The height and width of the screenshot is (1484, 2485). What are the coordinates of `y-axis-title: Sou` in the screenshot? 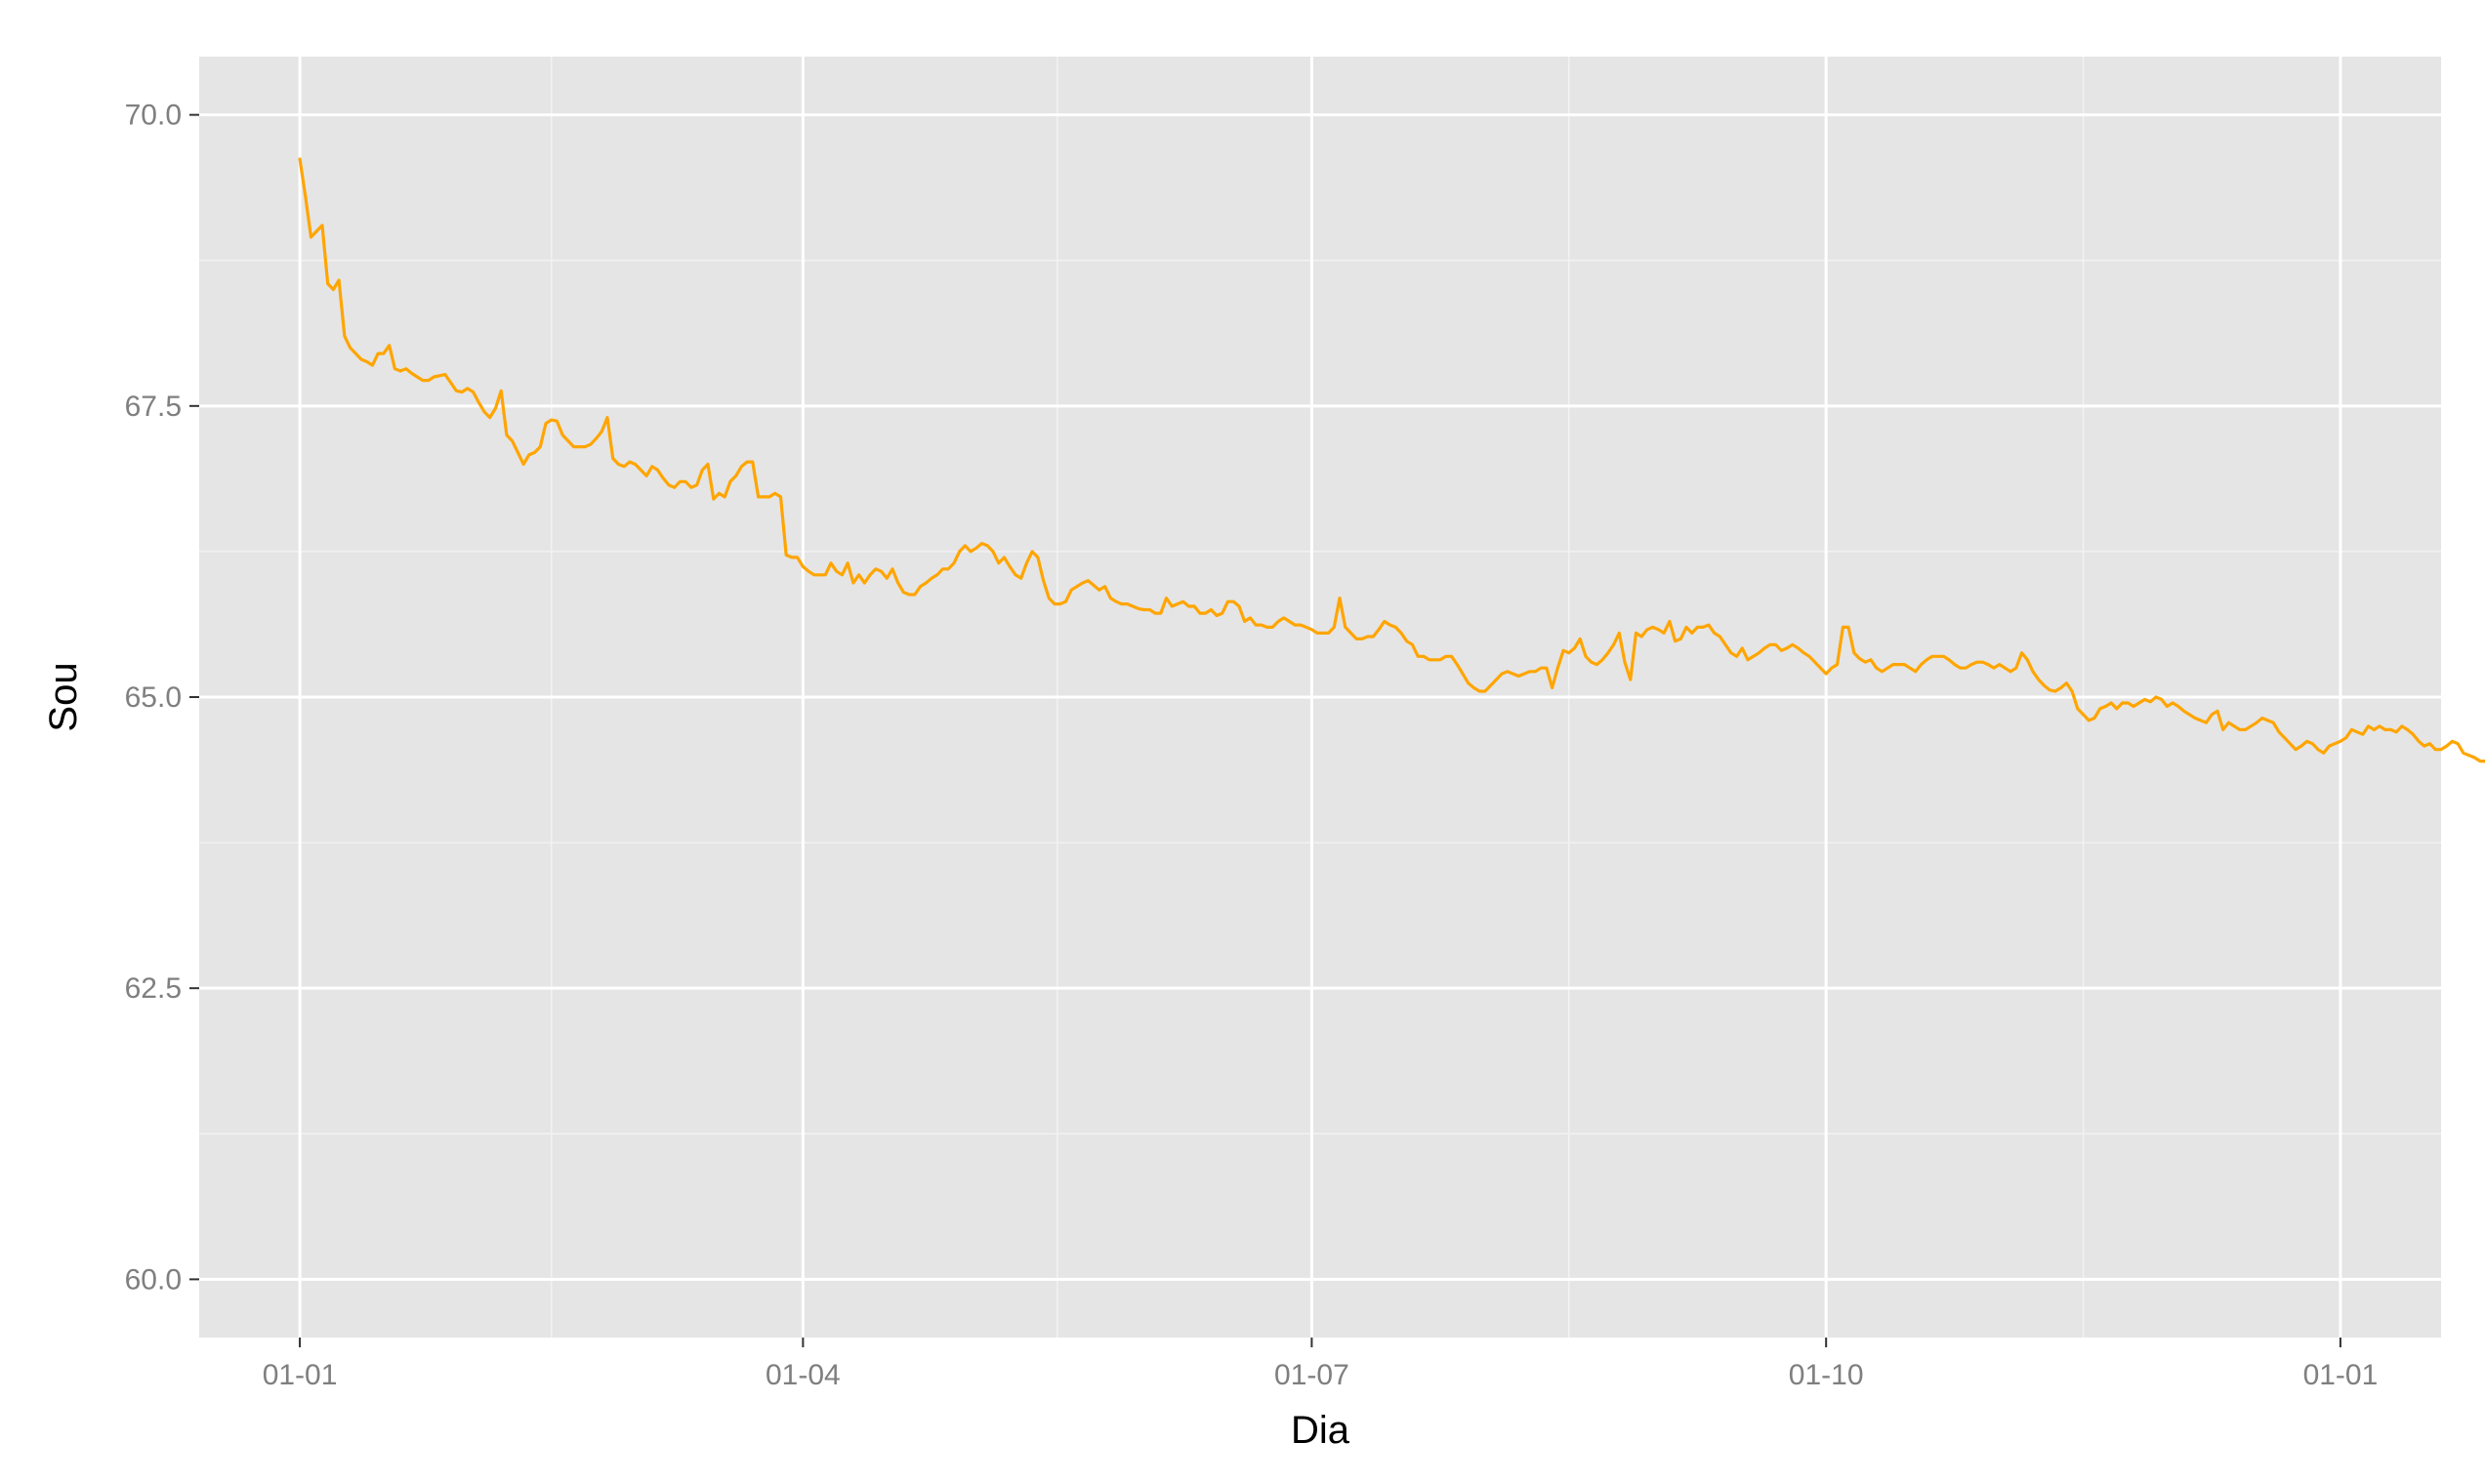 It's located at (63, 696).